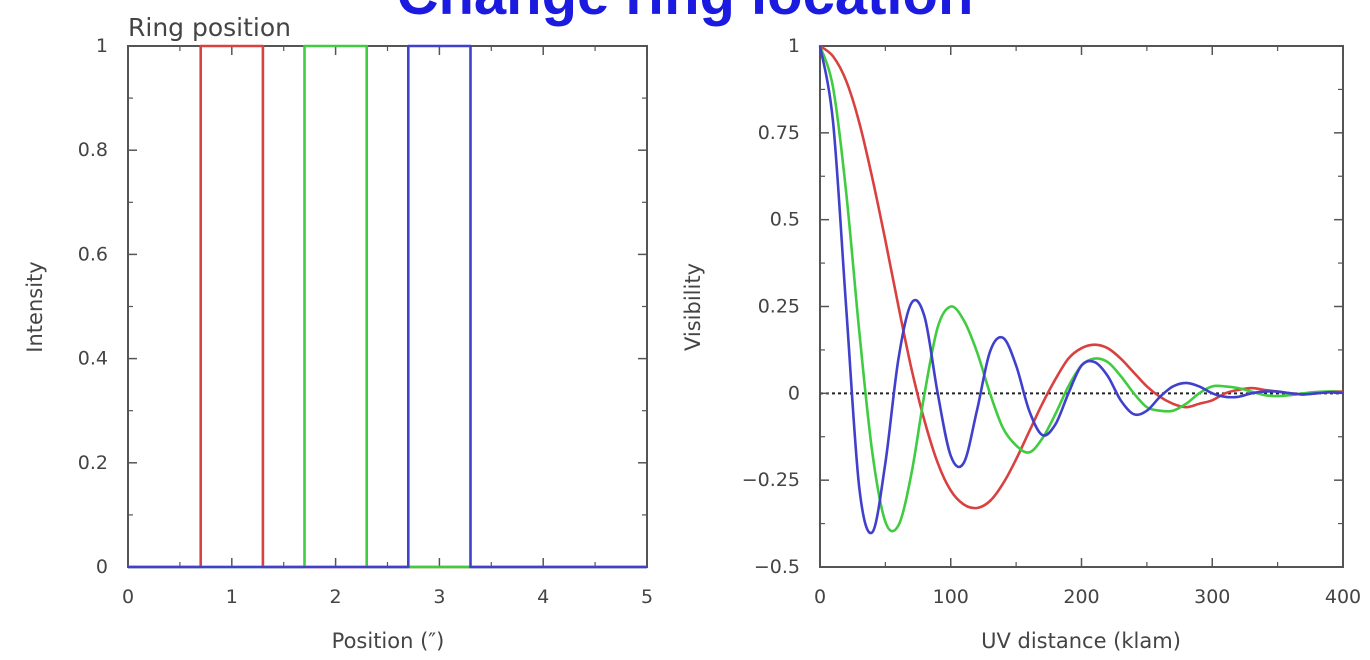 This screenshot has width=1370, height=660. What do you see at coordinates (336, 597) in the screenshot?
I see `x-tick-label: 2` at bounding box center [336, 597].